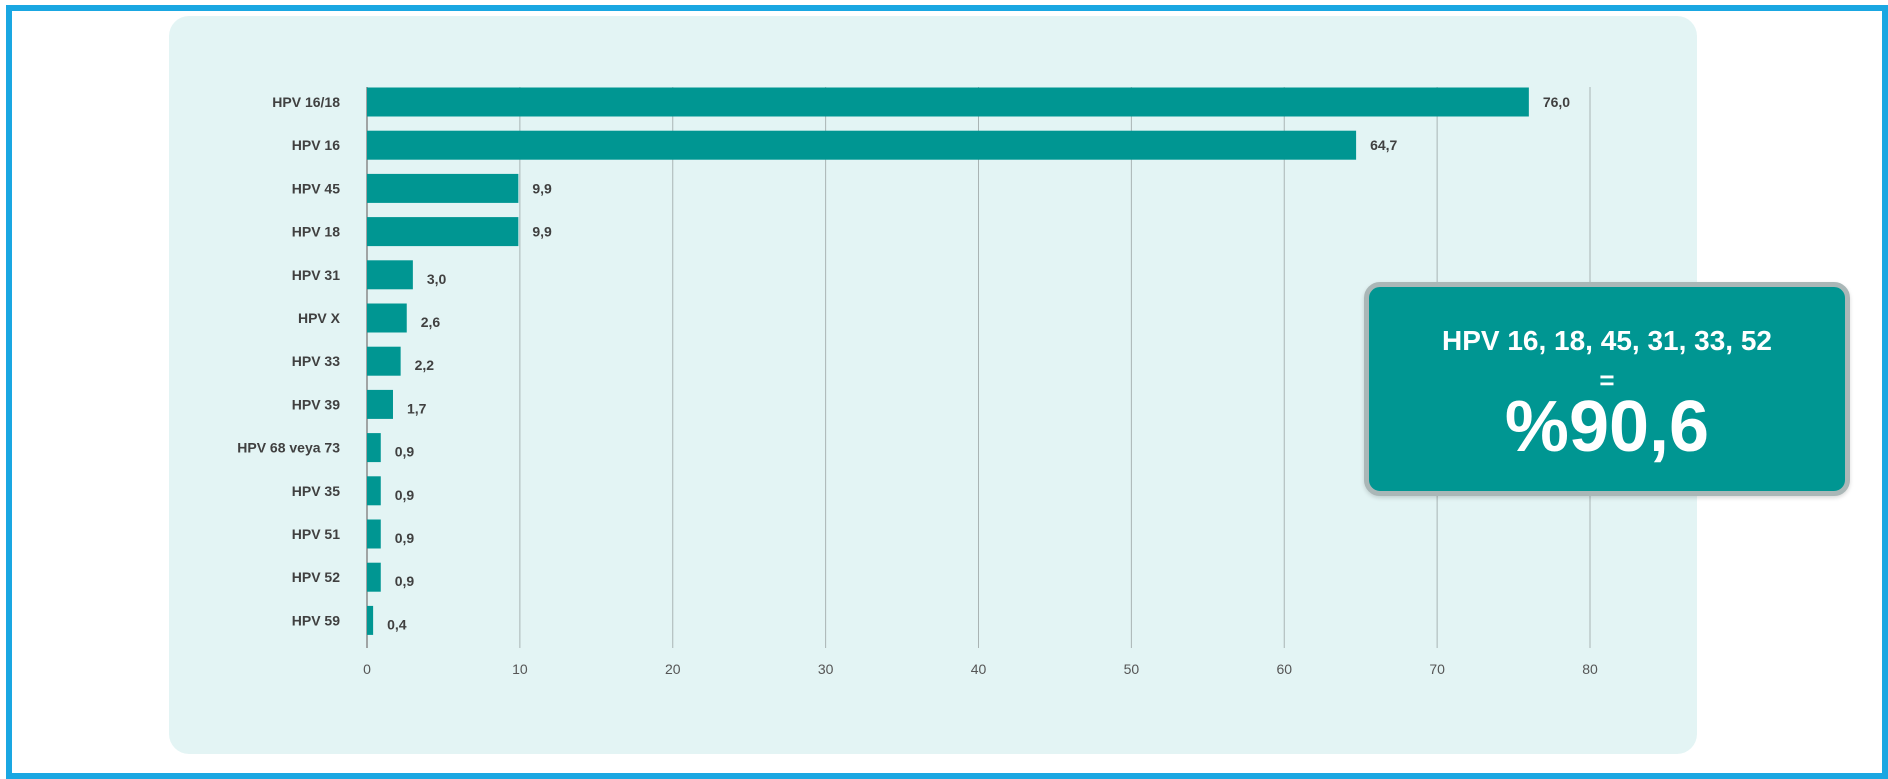  I want to click on category-label: HPV 39, so click(316, 404).